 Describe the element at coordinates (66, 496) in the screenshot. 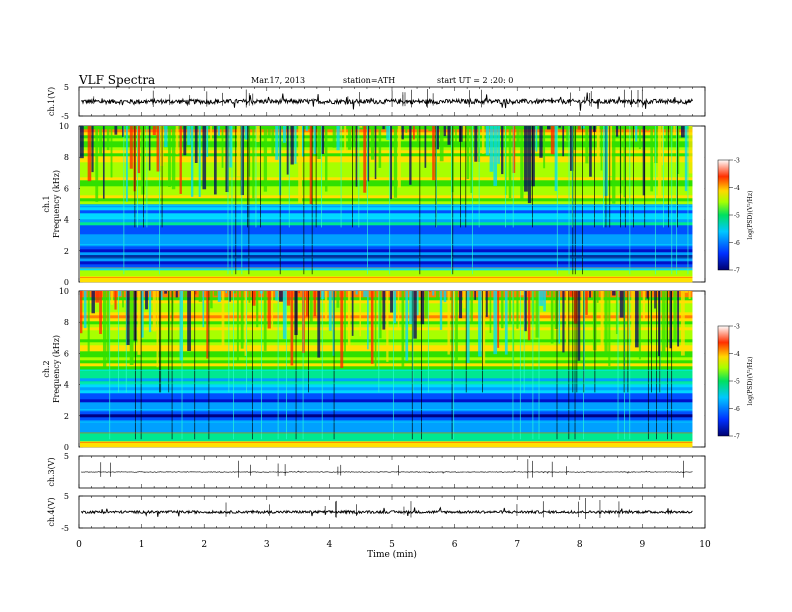

I see `y-tick-label: 5` at that location.